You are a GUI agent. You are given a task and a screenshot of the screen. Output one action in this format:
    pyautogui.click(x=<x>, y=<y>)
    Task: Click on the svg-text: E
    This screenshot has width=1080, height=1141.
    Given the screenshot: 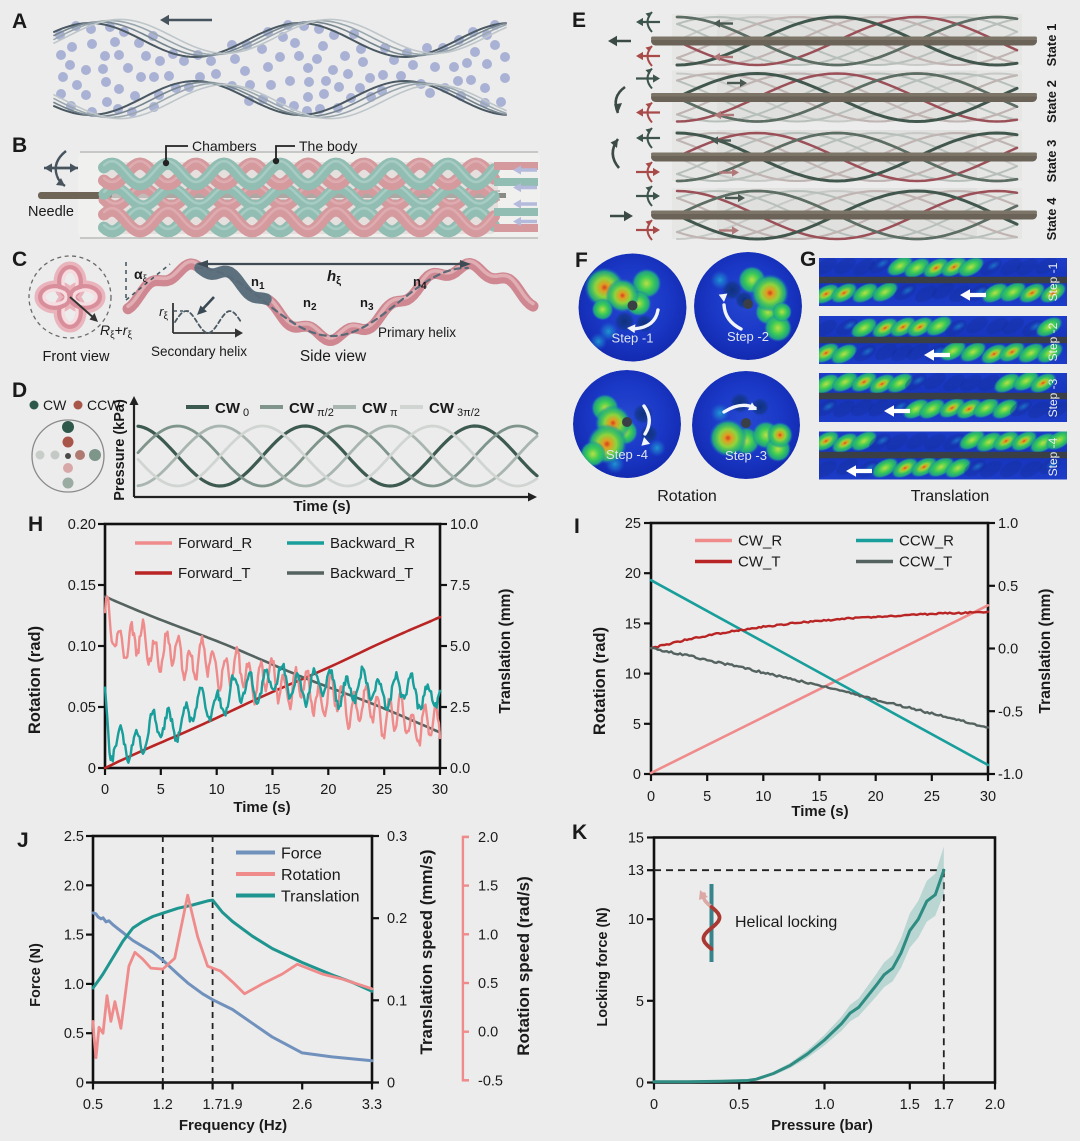 What is the action you would take?
    pyautogui.click(x=579, y=20)
    